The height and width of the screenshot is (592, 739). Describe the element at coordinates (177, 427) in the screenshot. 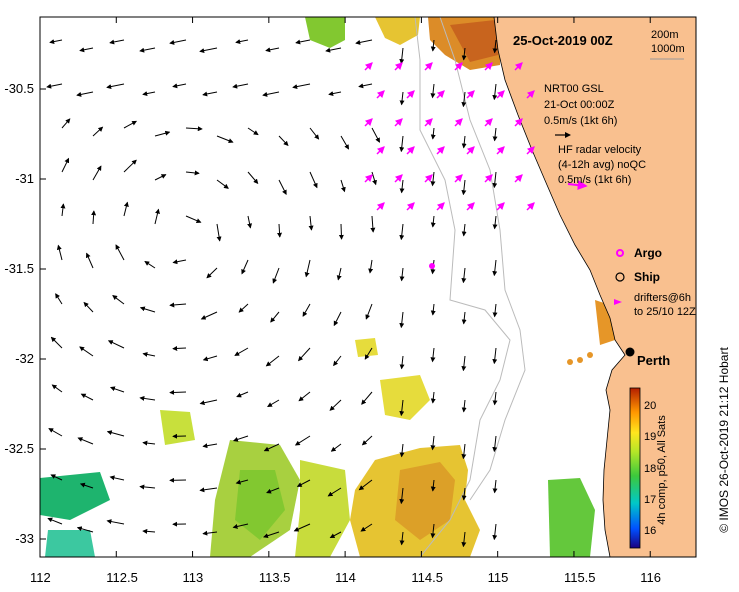

I see `sst-patch-mid-south` at that location.